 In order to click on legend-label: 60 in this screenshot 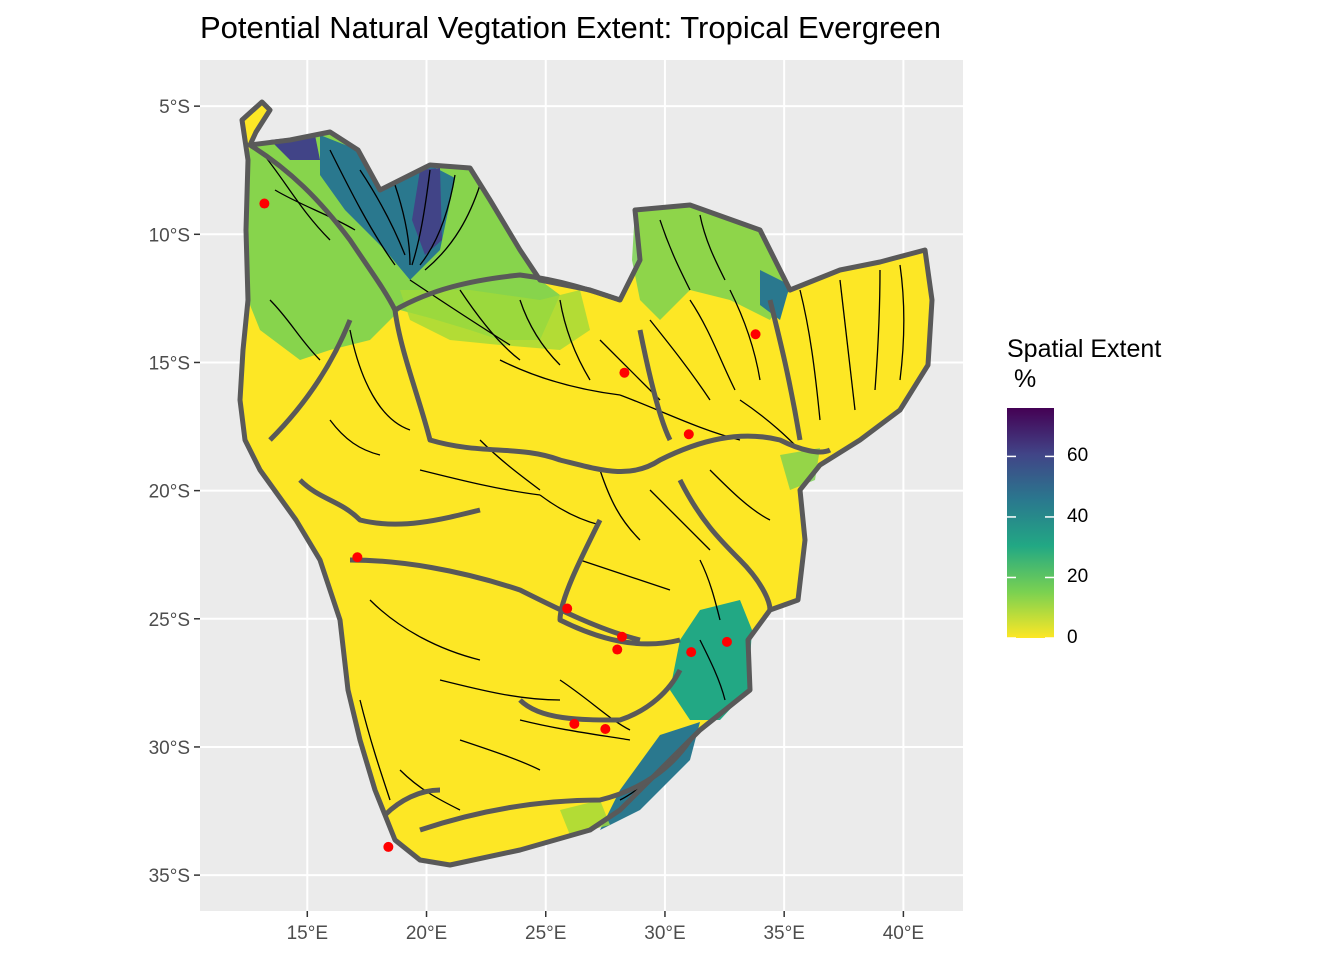, I will do `click(1078, 456)`.